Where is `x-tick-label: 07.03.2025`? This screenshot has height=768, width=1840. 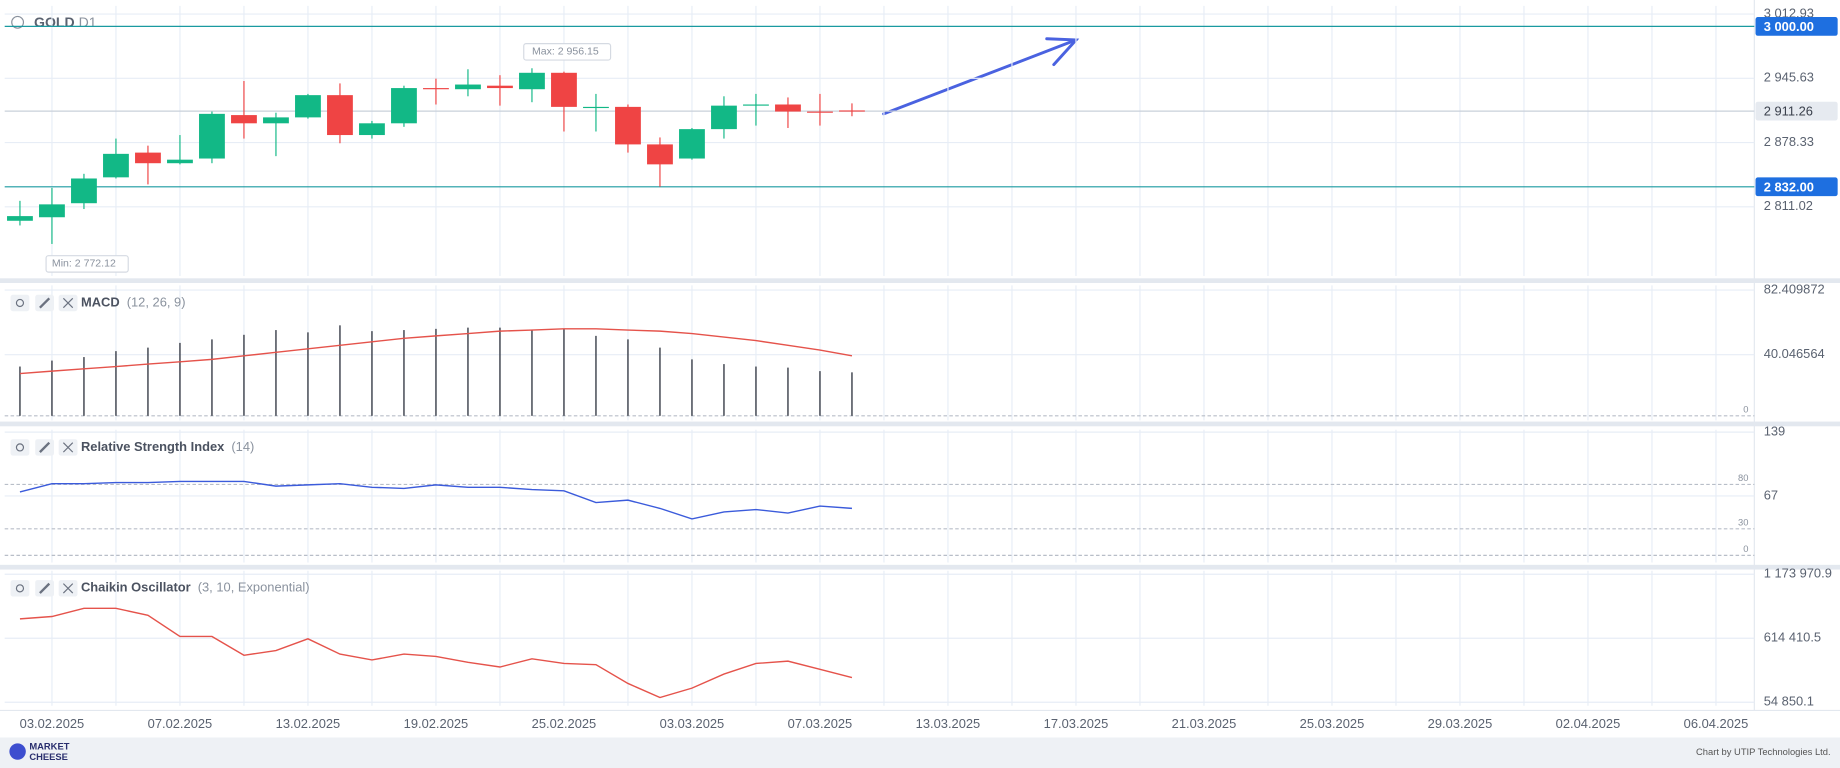
x-tick-label: 07.03.2025 is located at coordinates (820, 723).